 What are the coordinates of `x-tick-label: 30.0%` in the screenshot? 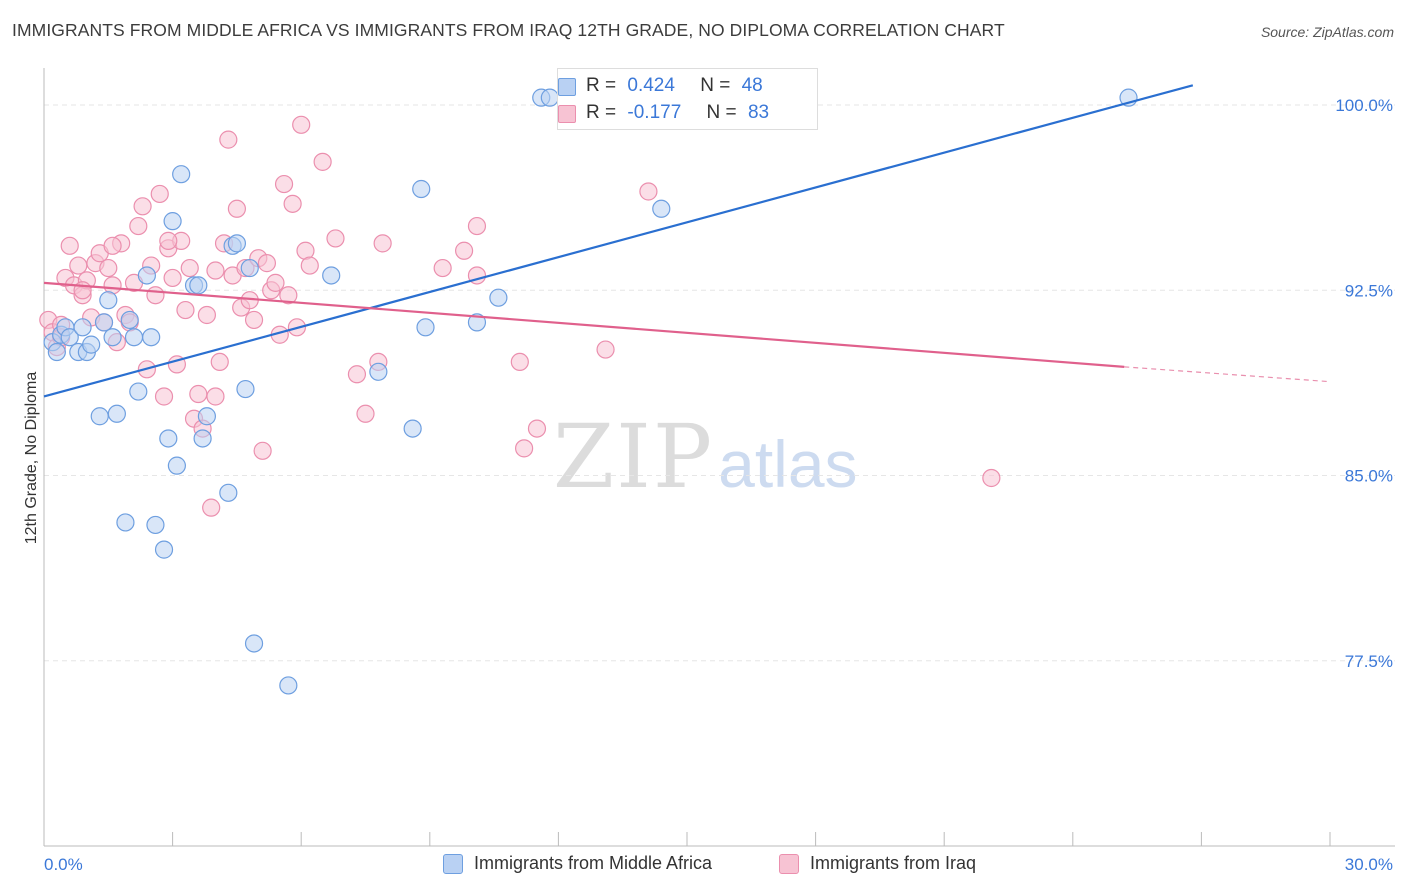 It's located at (1369, 864).